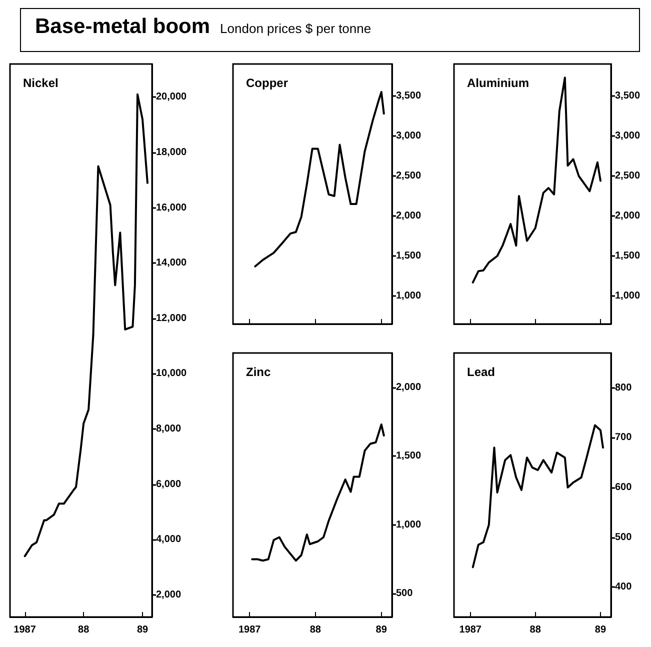  Describe the element at coordinates (623, 388) in the screenshot. I see `y-tick-label: 800` at that location.